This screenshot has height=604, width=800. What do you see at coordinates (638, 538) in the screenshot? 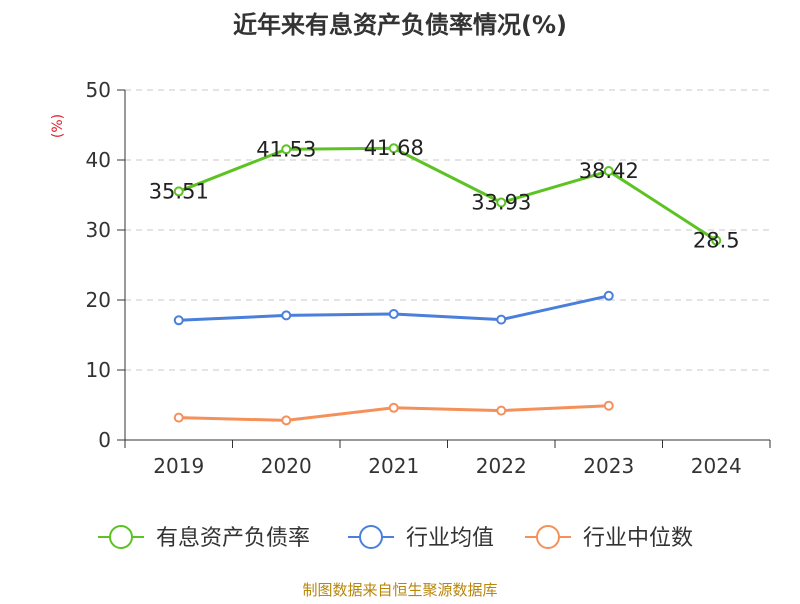
I see `legend-label: 行业中位数` at bounding box center [638, 538].